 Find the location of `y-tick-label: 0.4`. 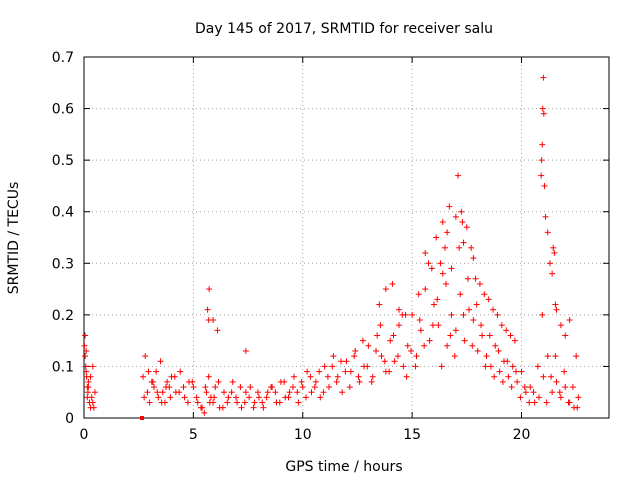

y-tick-label: 0.4 is located at coordinates (63, 213).